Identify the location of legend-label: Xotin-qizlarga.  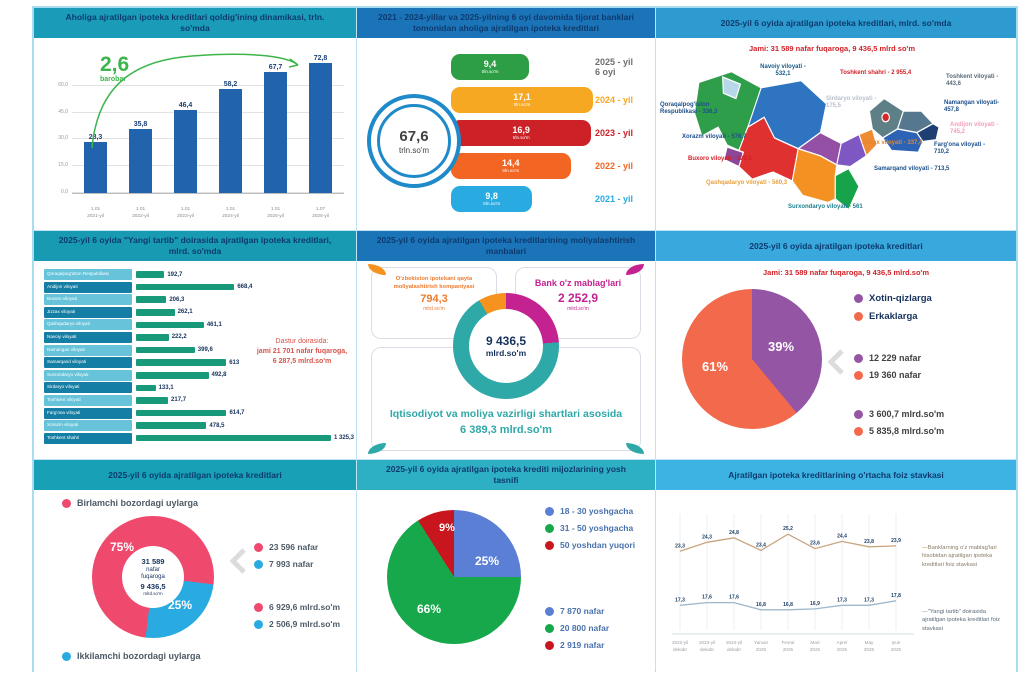
(900, 298).